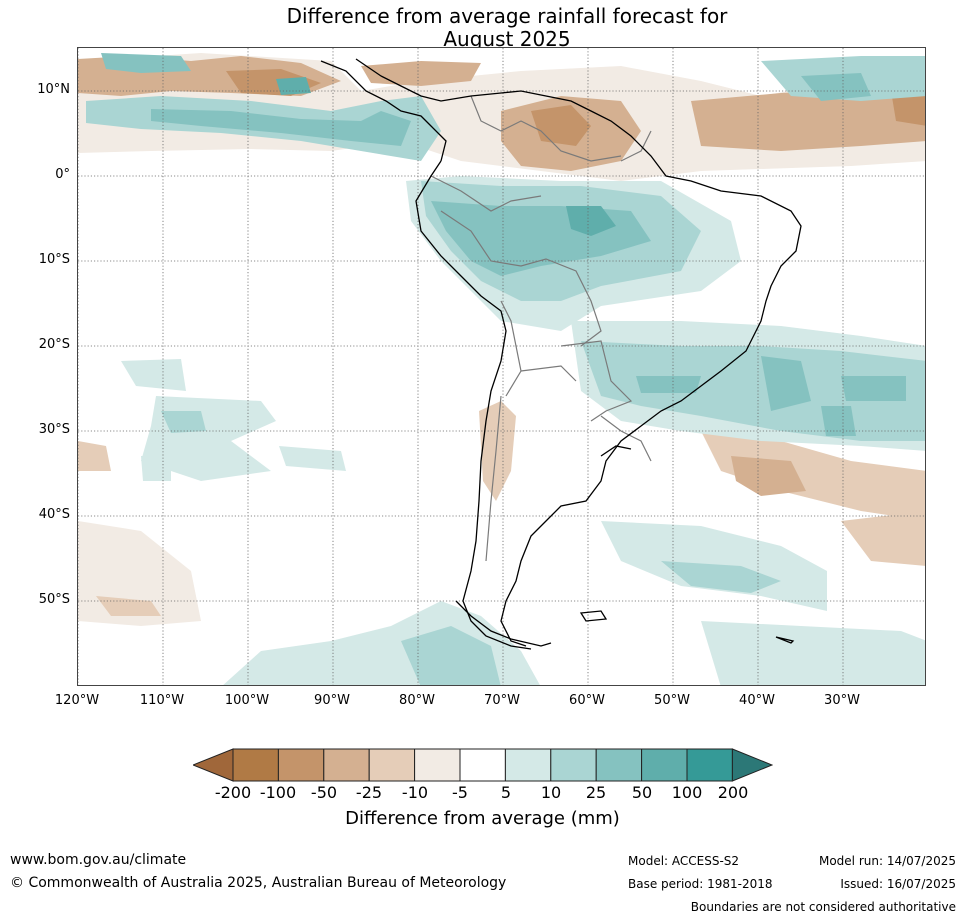 The width and height of the screenshot is (965, 919). I want to click on wet-region-south-brazil-band, so click(668, 384).